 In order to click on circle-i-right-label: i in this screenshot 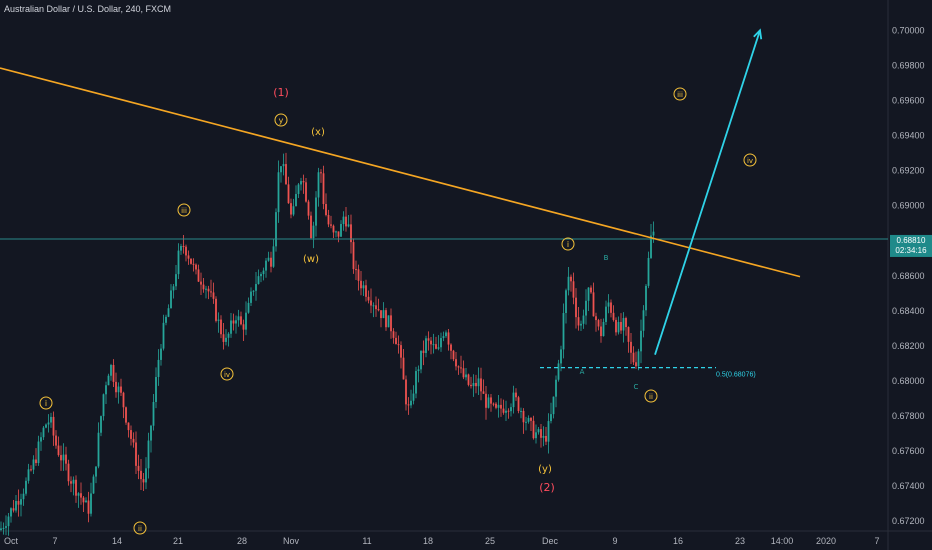, I will do `click(568, 244)`.